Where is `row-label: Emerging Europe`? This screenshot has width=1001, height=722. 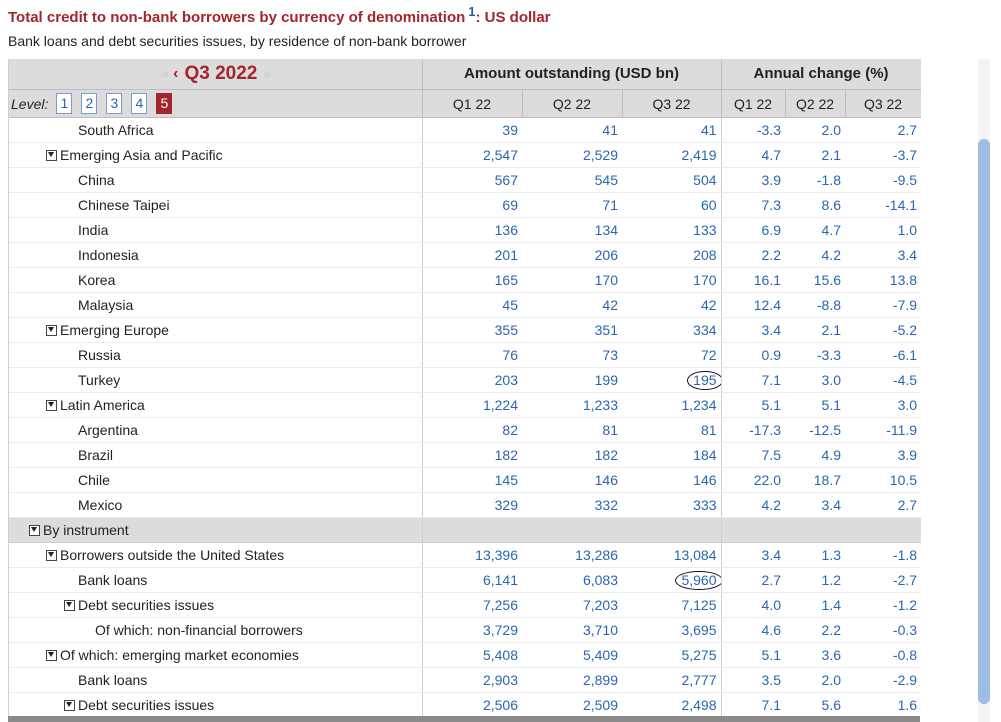
row-label: Emerging Europe is located at coordinates (114, 330).